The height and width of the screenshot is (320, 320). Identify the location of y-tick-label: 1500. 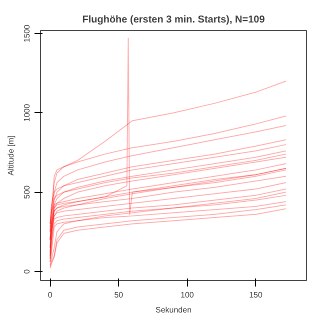
(27, 33).